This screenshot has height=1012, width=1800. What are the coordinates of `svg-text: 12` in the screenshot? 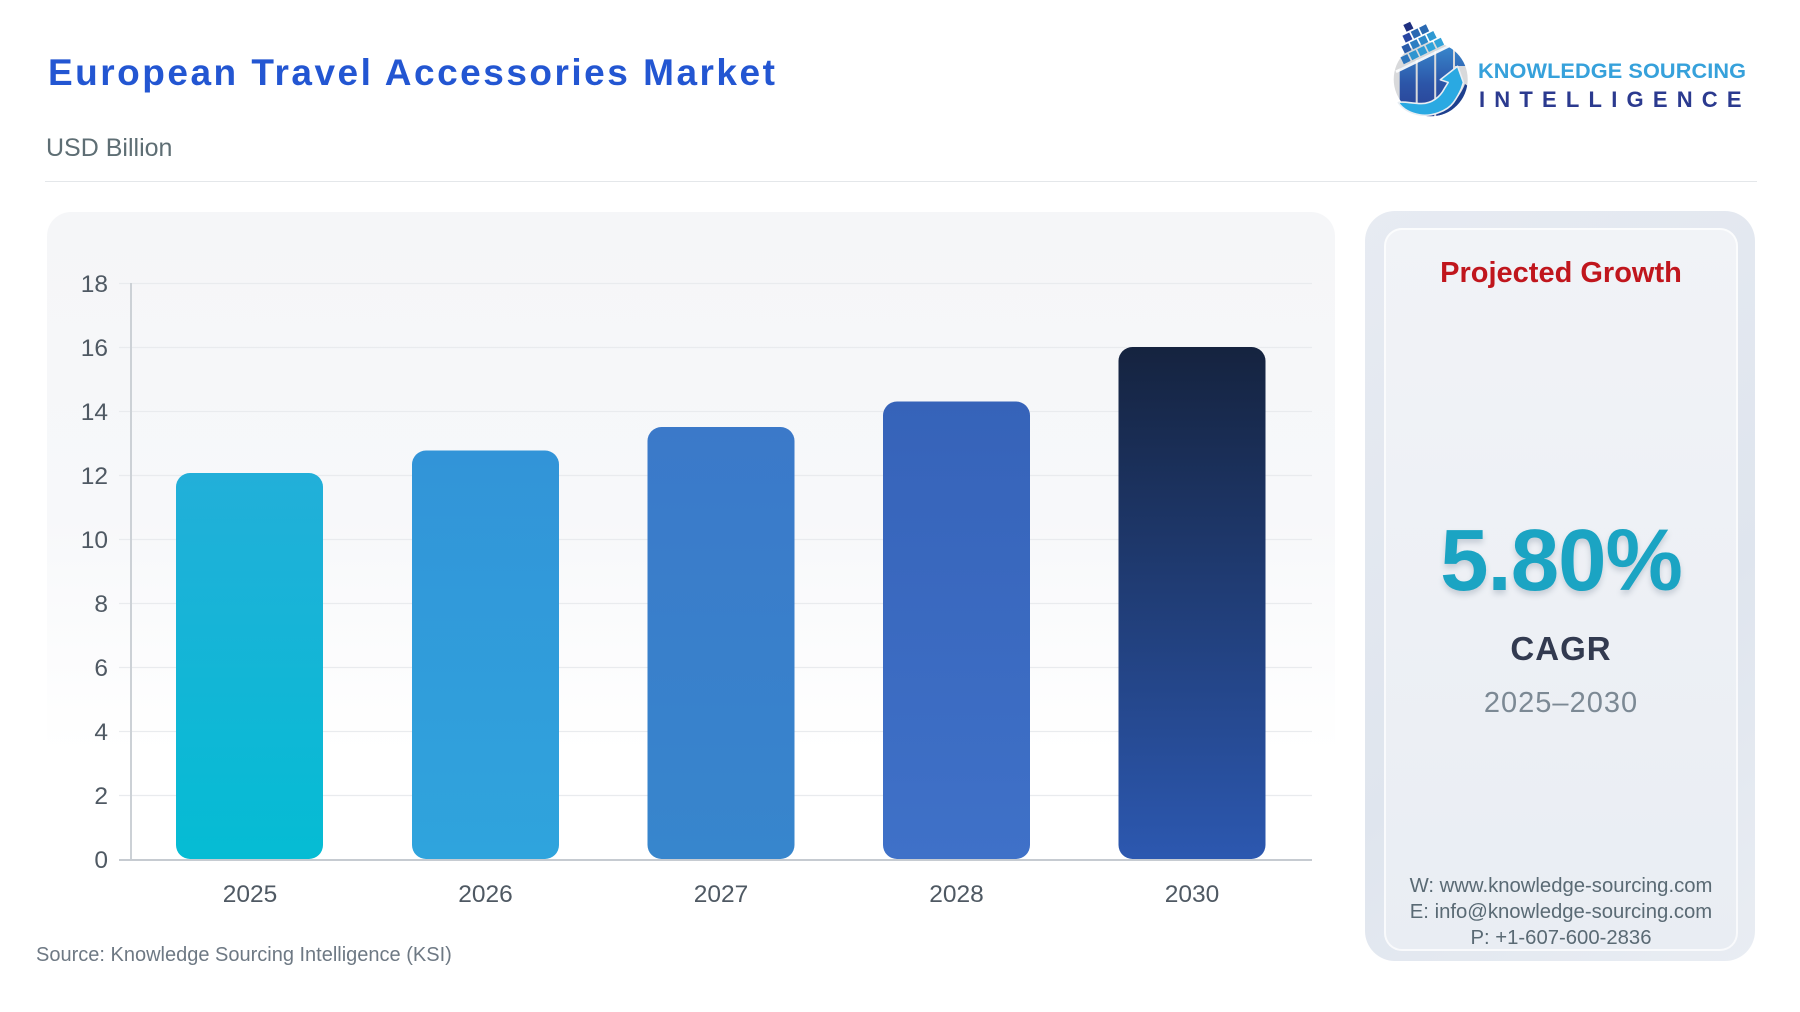 It's located at (94, 476).